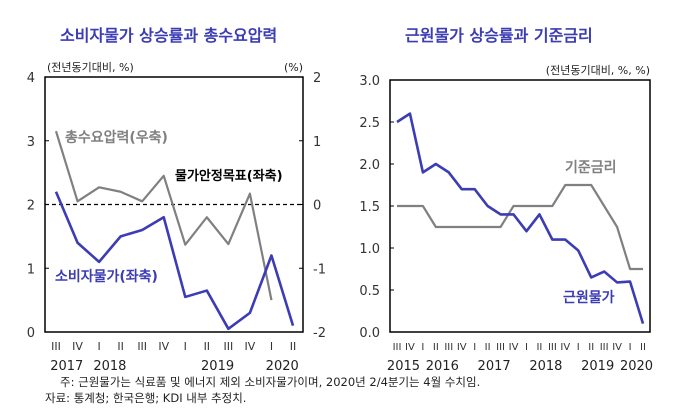 This screenshot has height=417, width=700. I want to click on y-tick-label: 1, so click(31, 269).